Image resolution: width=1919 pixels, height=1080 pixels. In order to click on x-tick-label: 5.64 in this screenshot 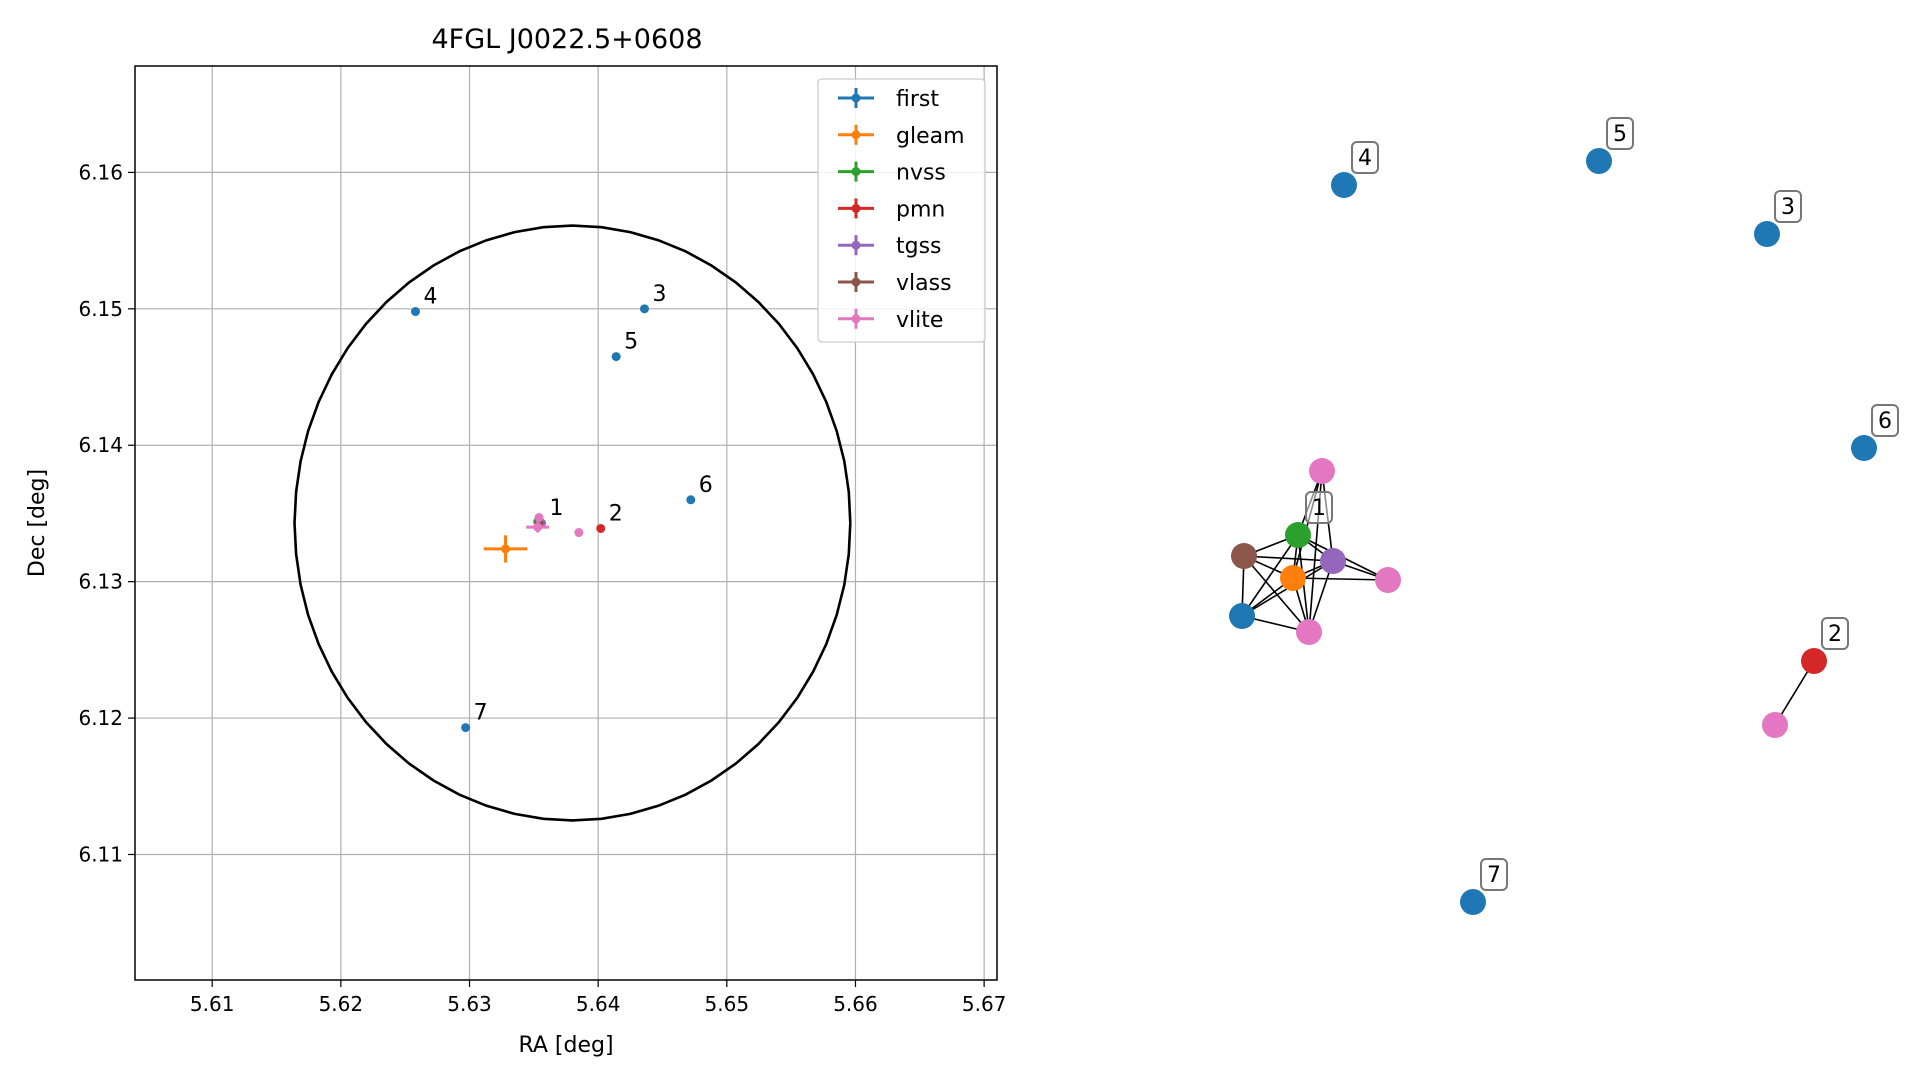, I will do `click(598, 1004)`.